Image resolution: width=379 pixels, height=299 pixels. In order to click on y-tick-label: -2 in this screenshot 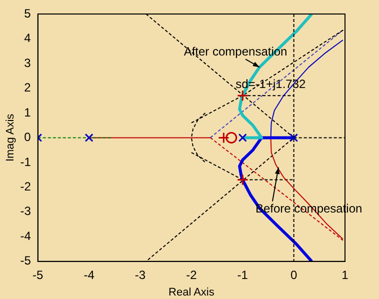, I will do `click(26, 186)`.